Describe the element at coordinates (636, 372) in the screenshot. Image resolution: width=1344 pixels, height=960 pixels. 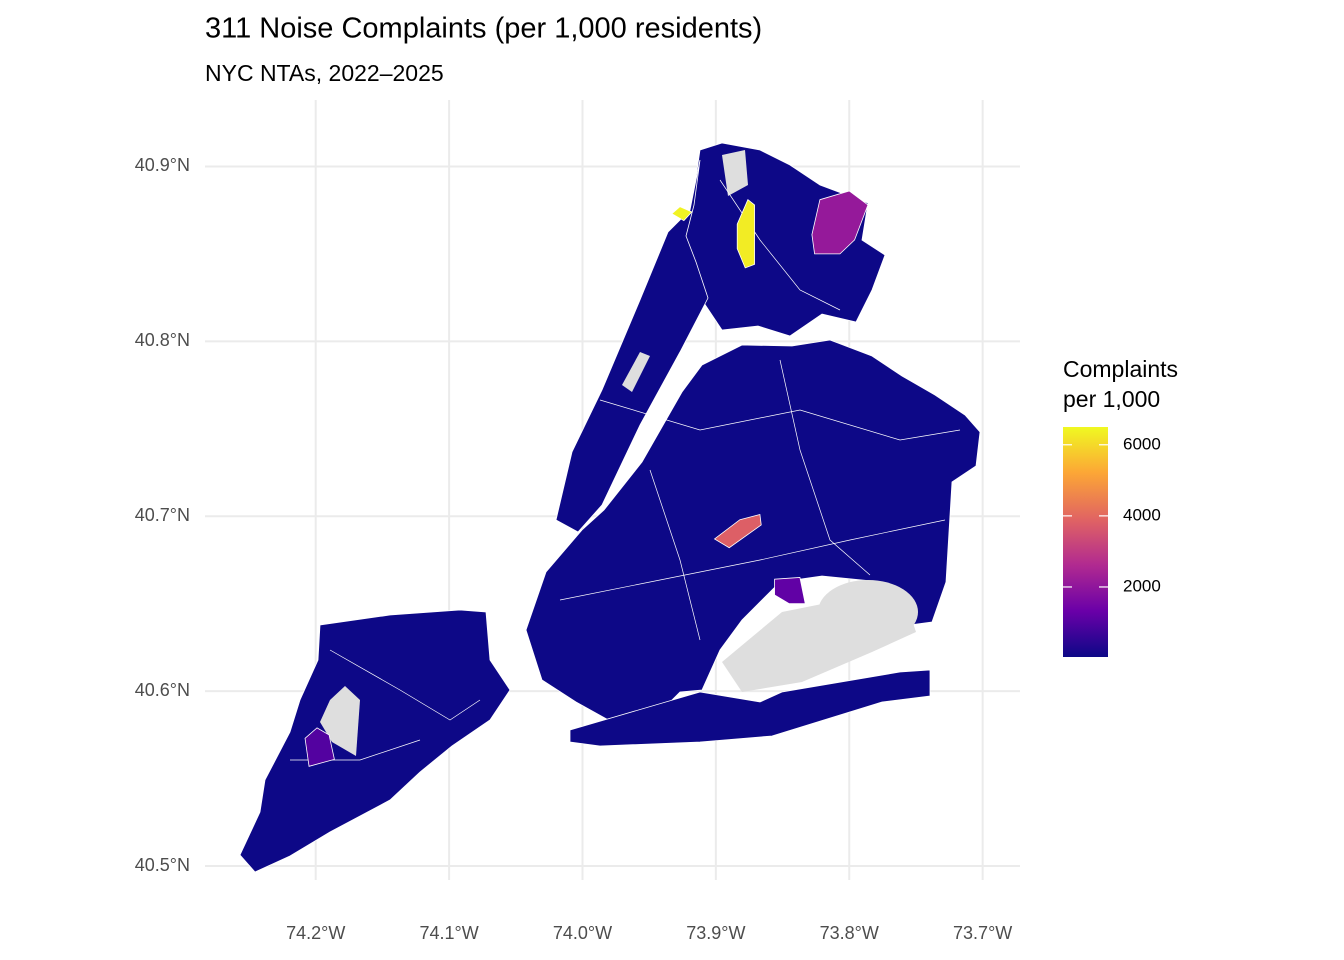
I see `central-park` at that location.